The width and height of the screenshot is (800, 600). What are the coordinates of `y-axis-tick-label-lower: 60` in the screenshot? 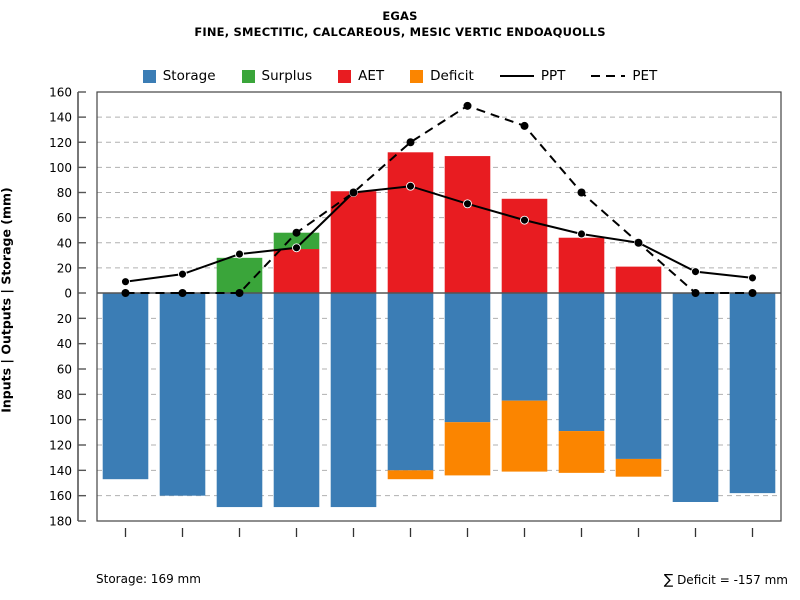 It's located at (64, 370).